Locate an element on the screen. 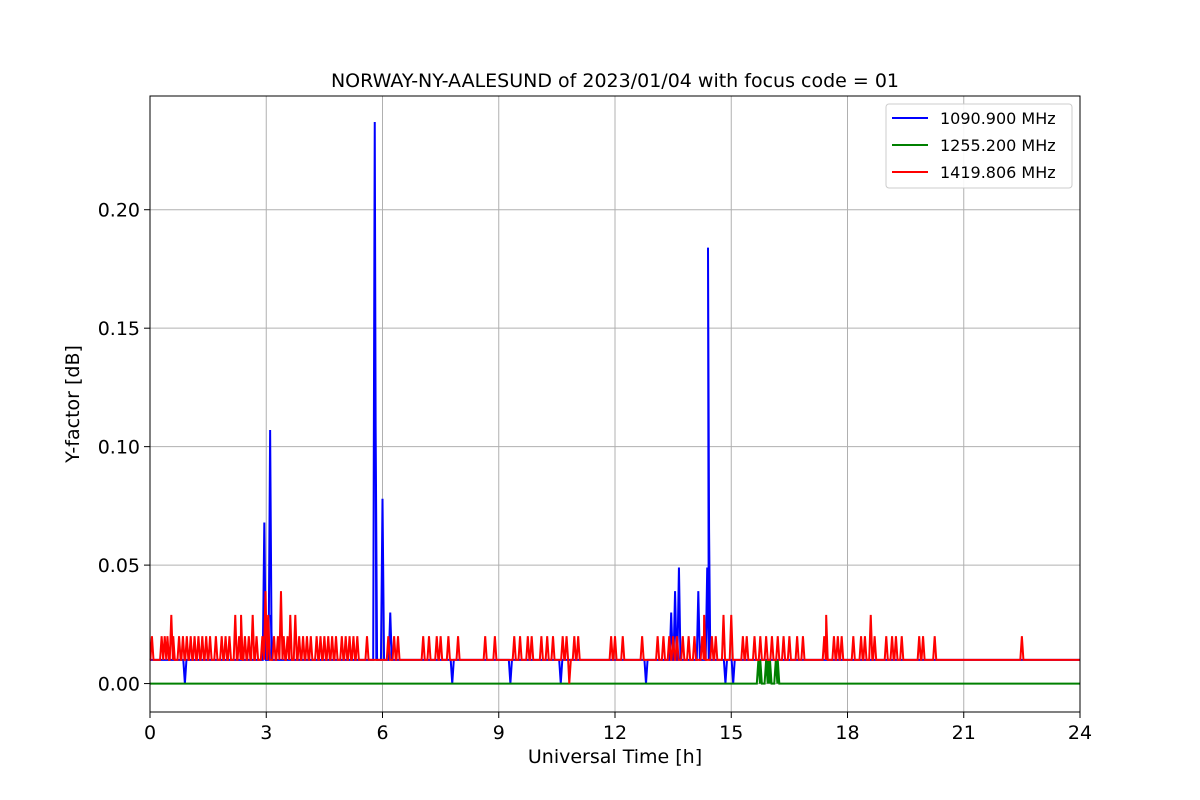 This screenshot has height=800, width=1200. x-tick-label: 24 is located at coordinates (1080, 733).